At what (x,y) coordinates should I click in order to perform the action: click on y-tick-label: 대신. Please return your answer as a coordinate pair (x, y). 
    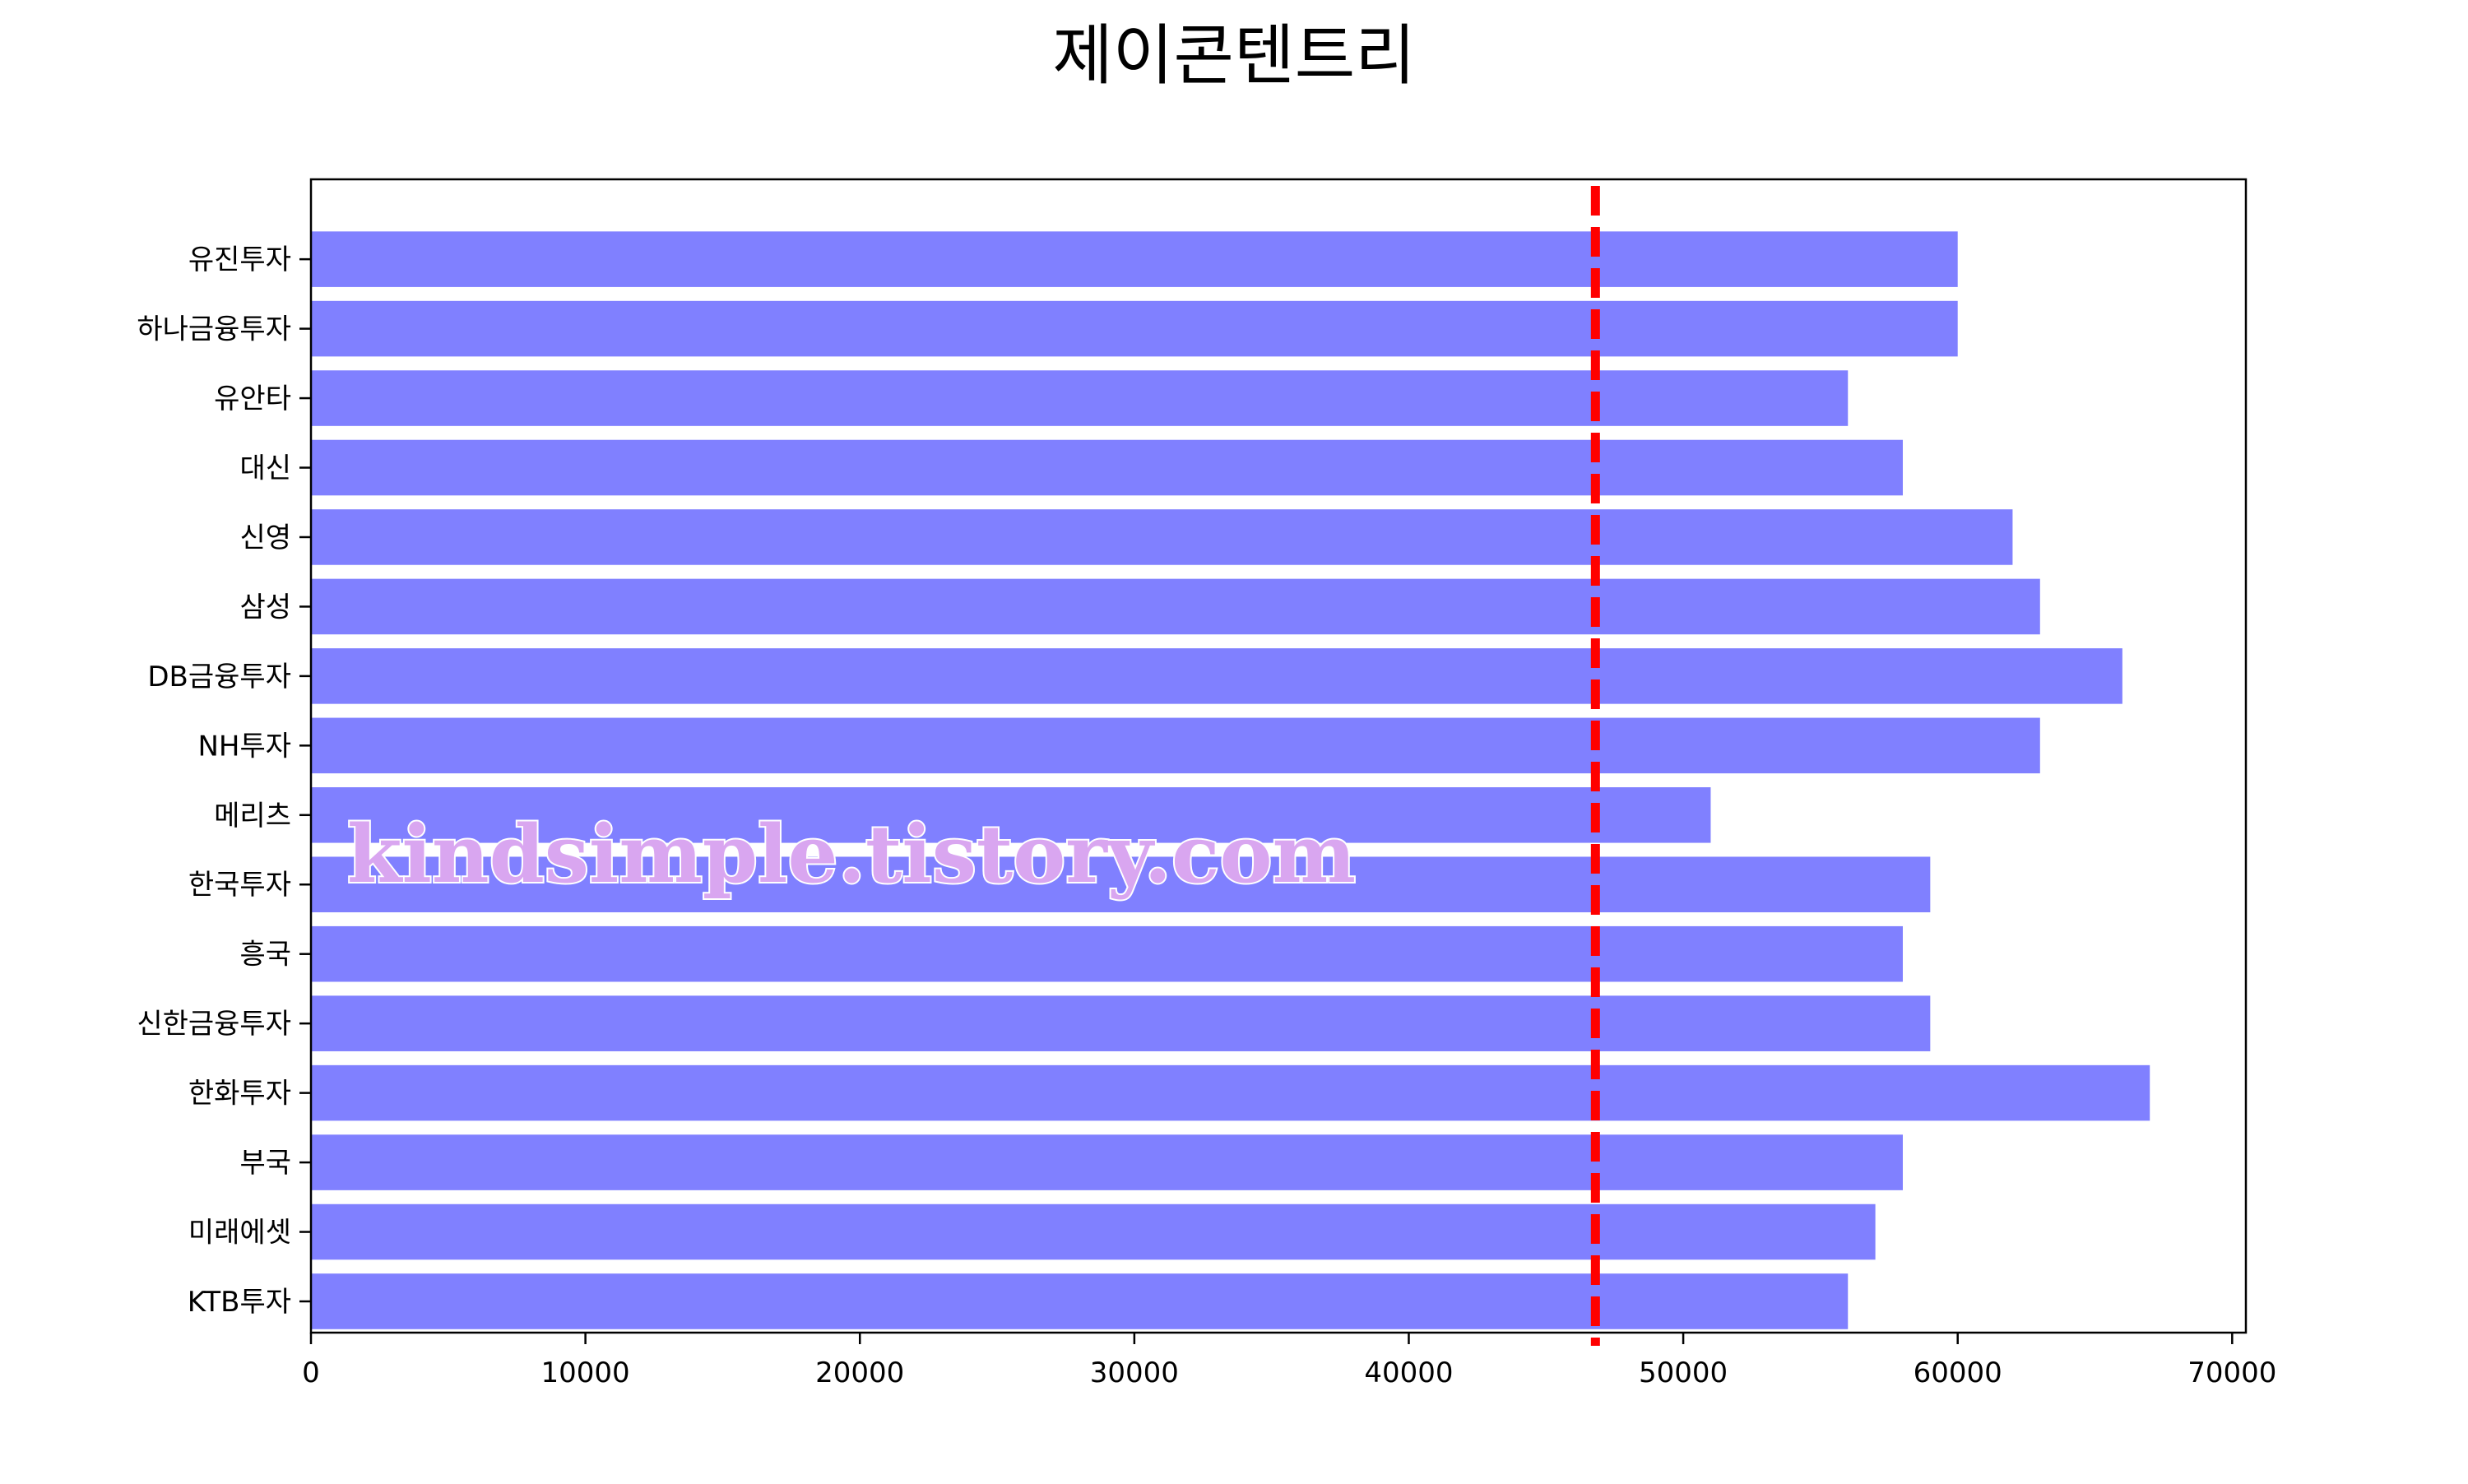
    Looking at the image, I should click on (265, 468).